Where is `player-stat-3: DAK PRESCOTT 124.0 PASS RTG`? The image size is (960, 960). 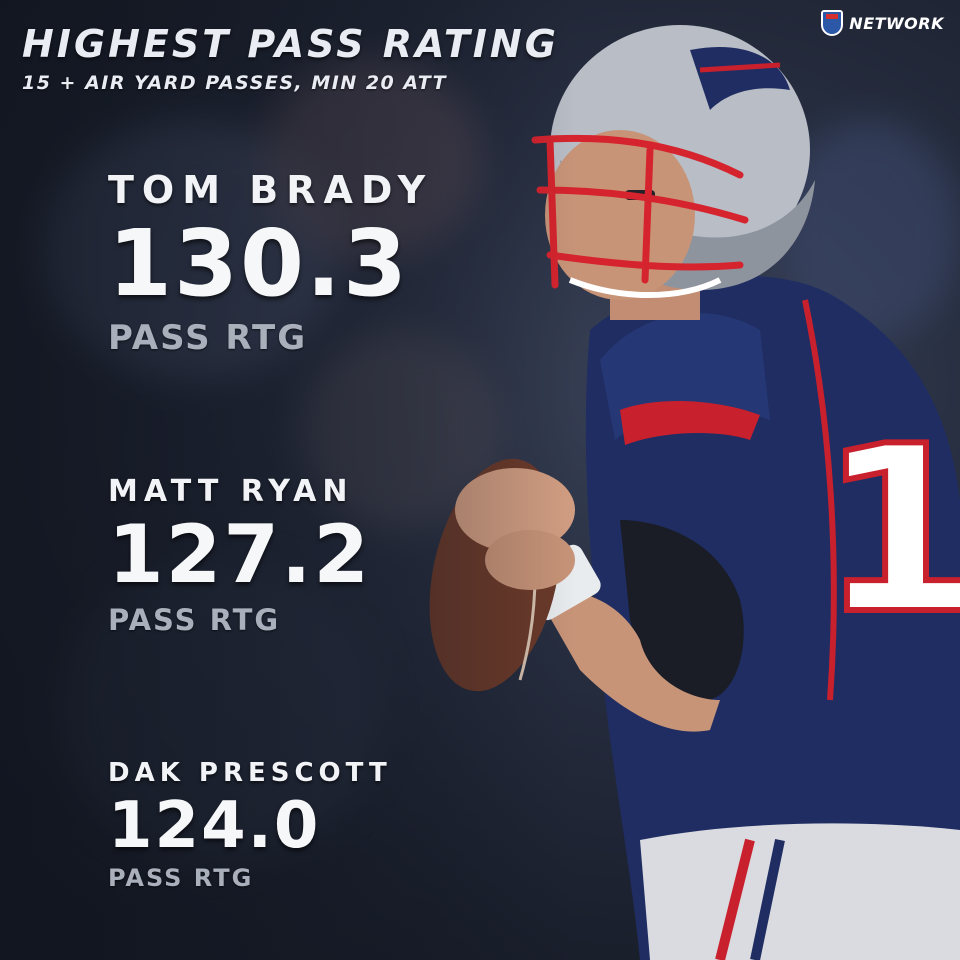 player-stat-3: DAK PRESCOTT 124.0 PASS RTG is located at coordinates (250, 825).